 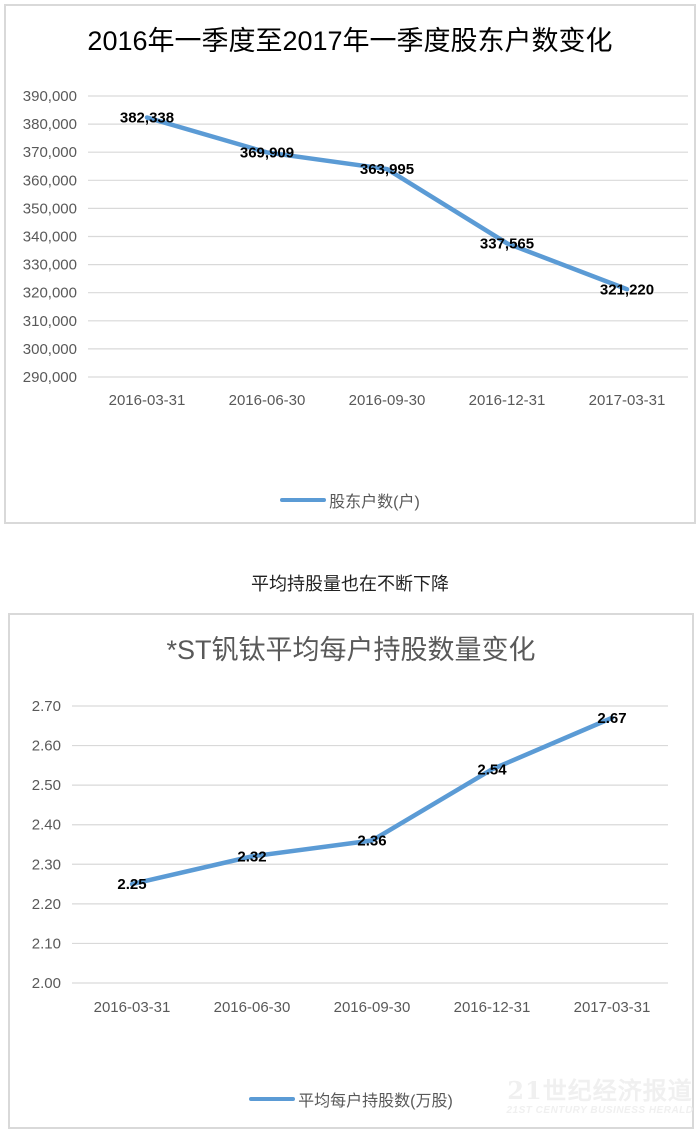 I want to click on legend: 股东户数(户), so click(x=350, y=500).